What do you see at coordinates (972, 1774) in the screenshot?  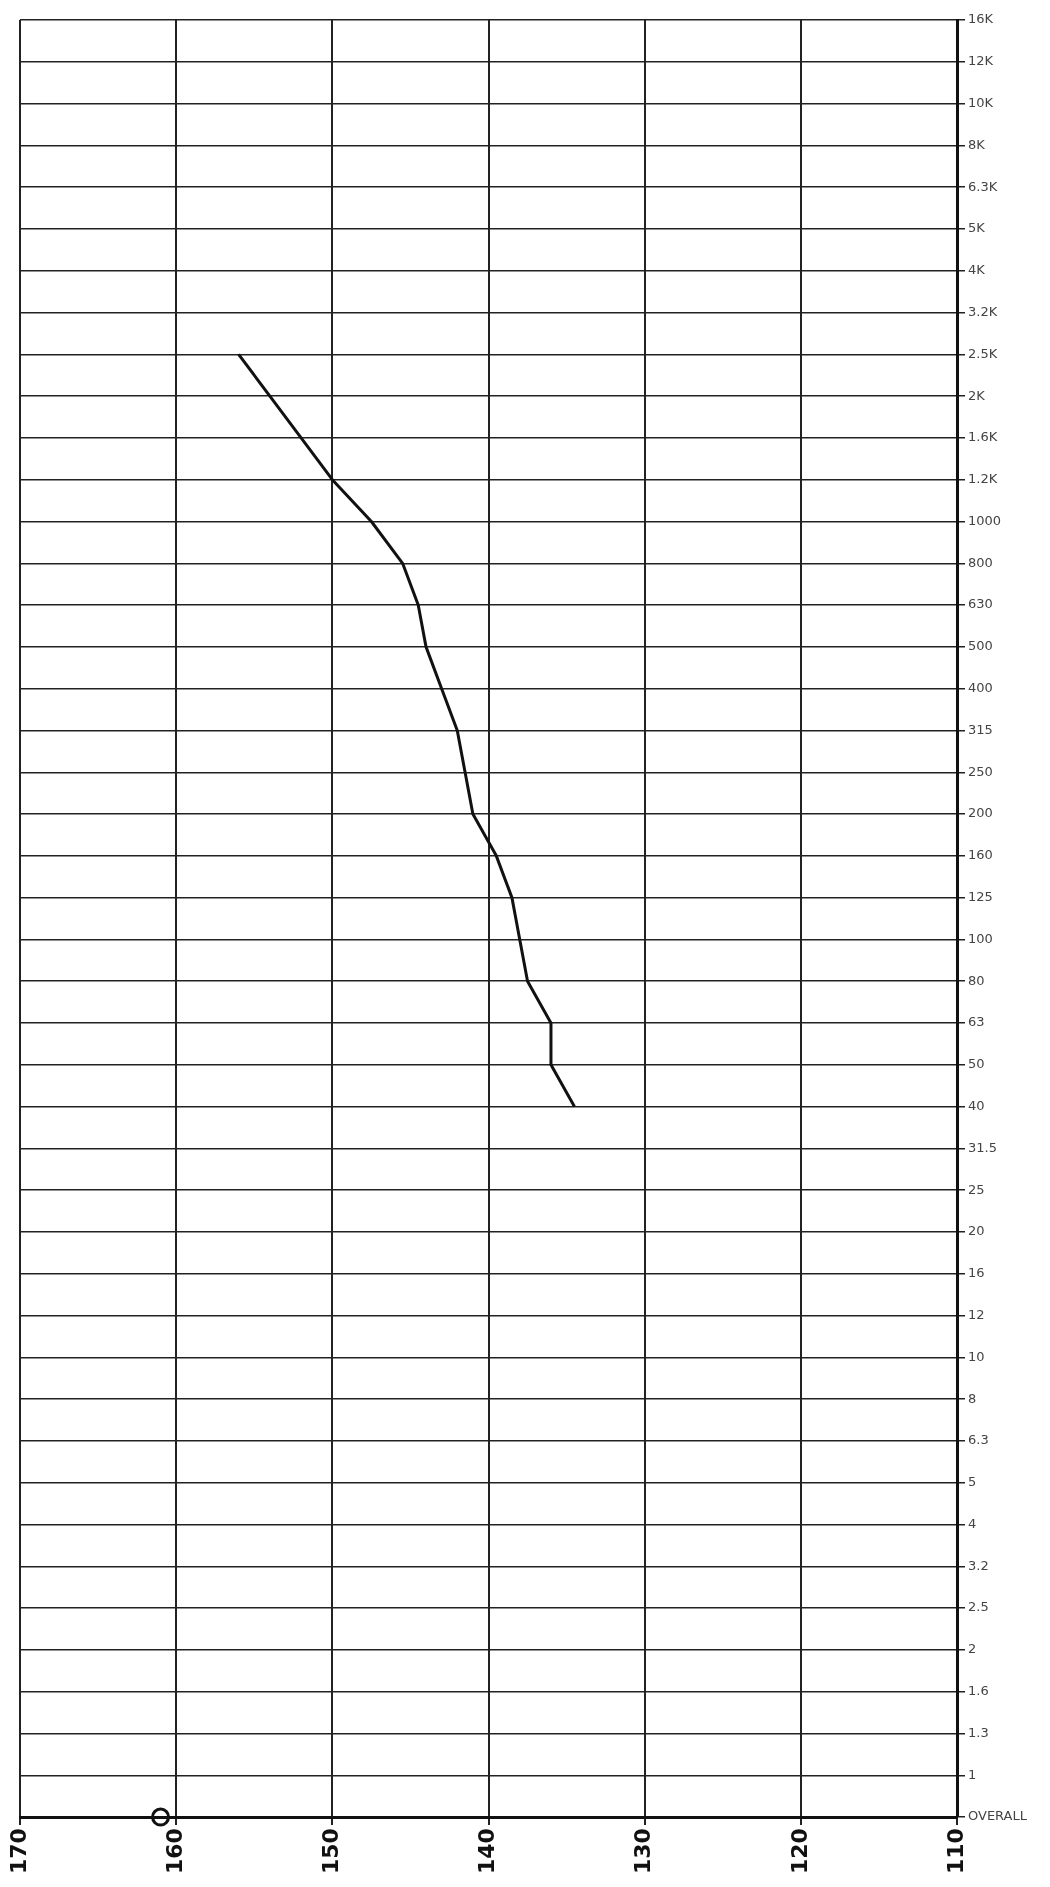 I see `y-tick-label: 1` at bounding box center [972, 1774].